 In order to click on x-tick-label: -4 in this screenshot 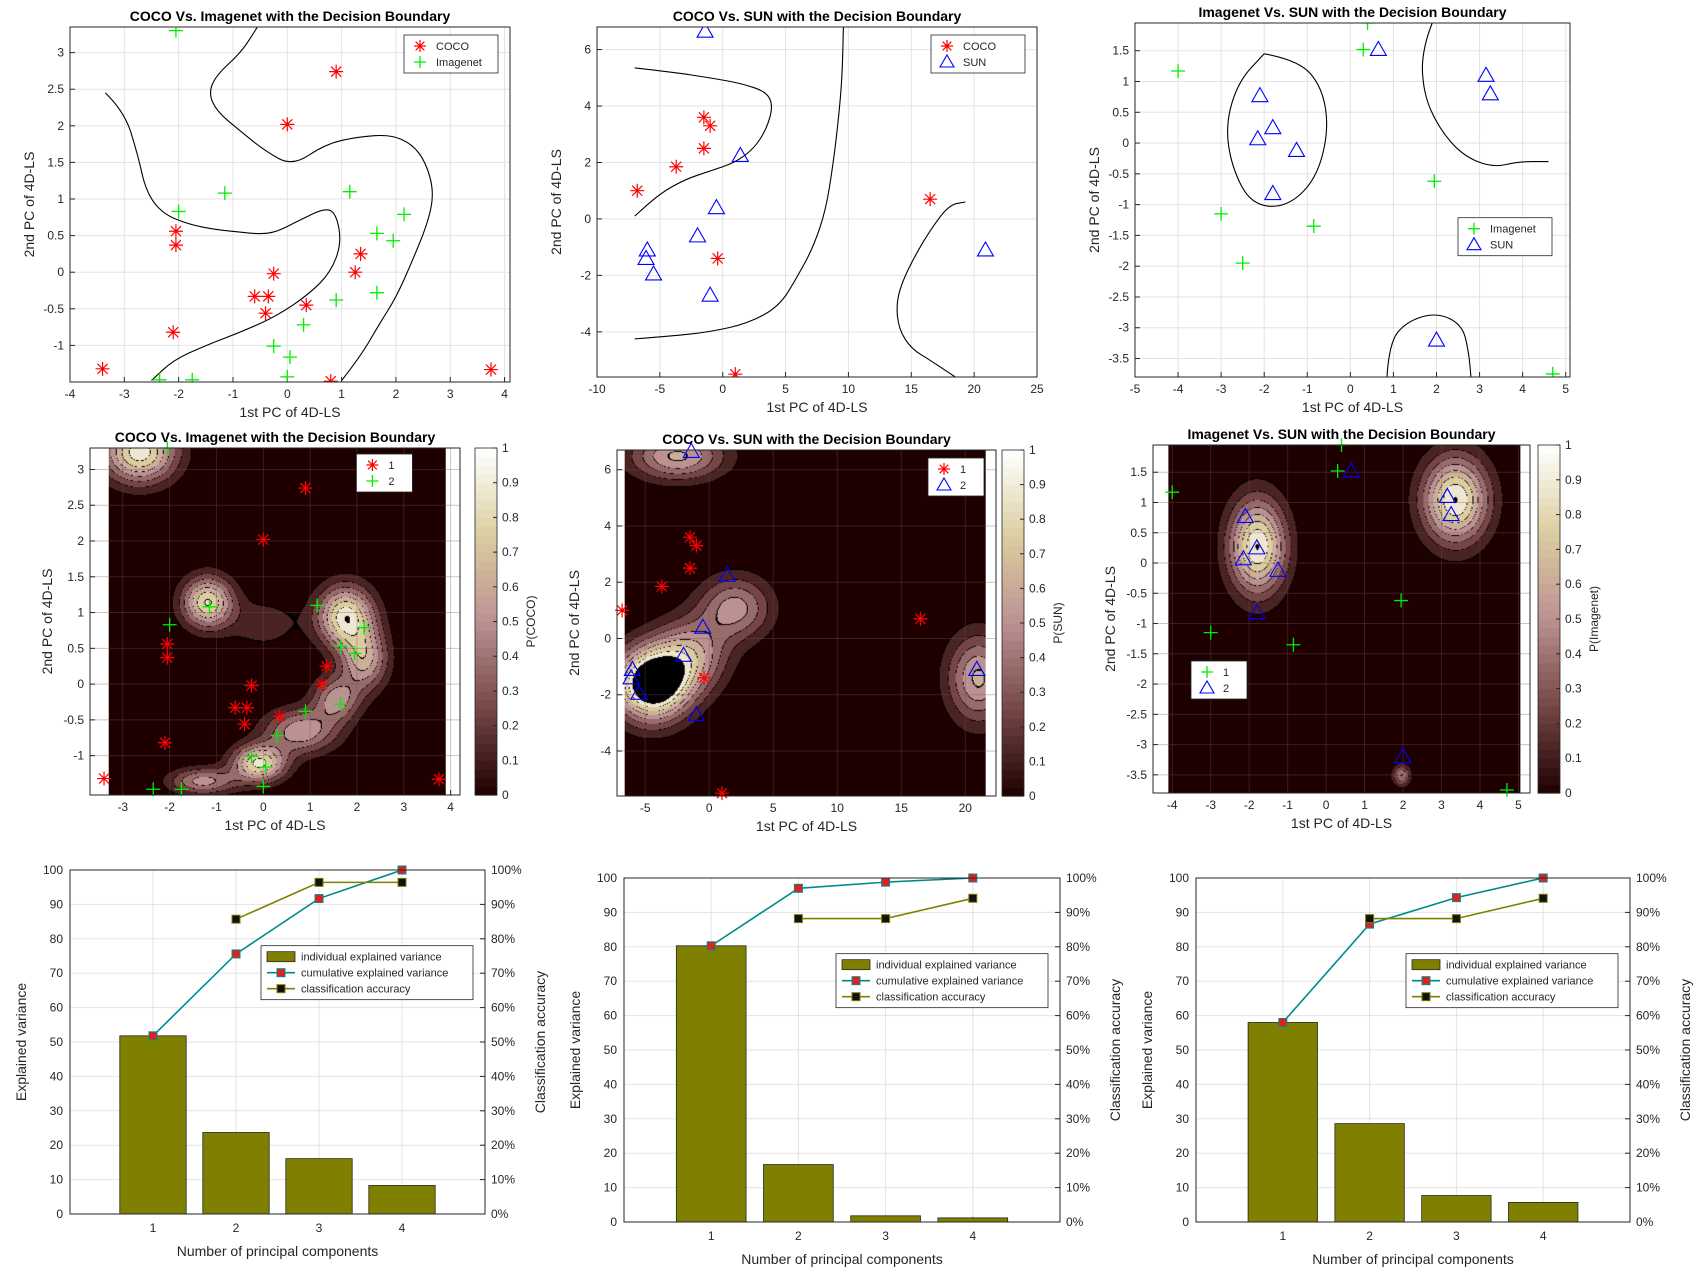, I will do `click(1172, 805)`.